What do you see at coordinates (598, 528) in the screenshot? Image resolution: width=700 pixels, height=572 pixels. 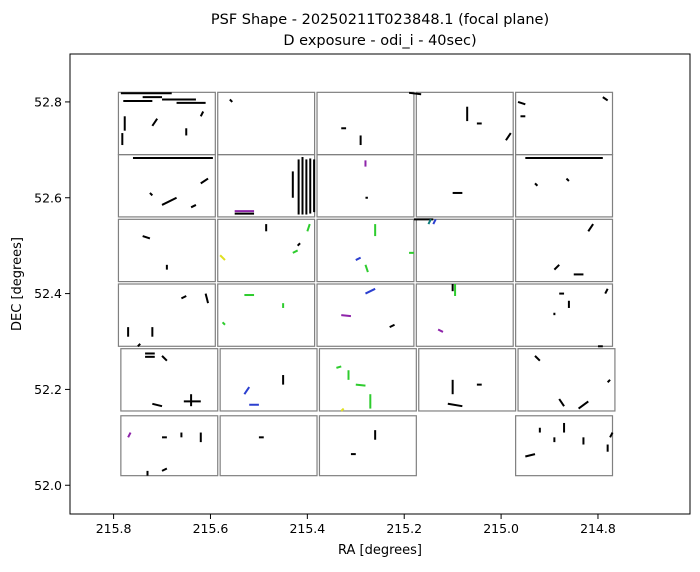 I see `x-tick-label: 214.8` at bounding box center [598, 528].